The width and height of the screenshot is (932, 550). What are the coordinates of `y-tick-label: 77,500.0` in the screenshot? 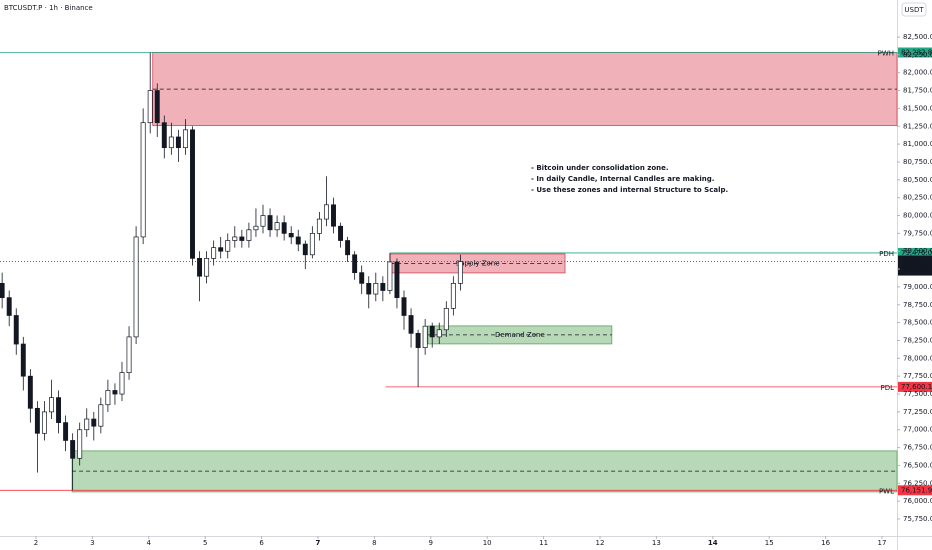 It's located at (917, 394).